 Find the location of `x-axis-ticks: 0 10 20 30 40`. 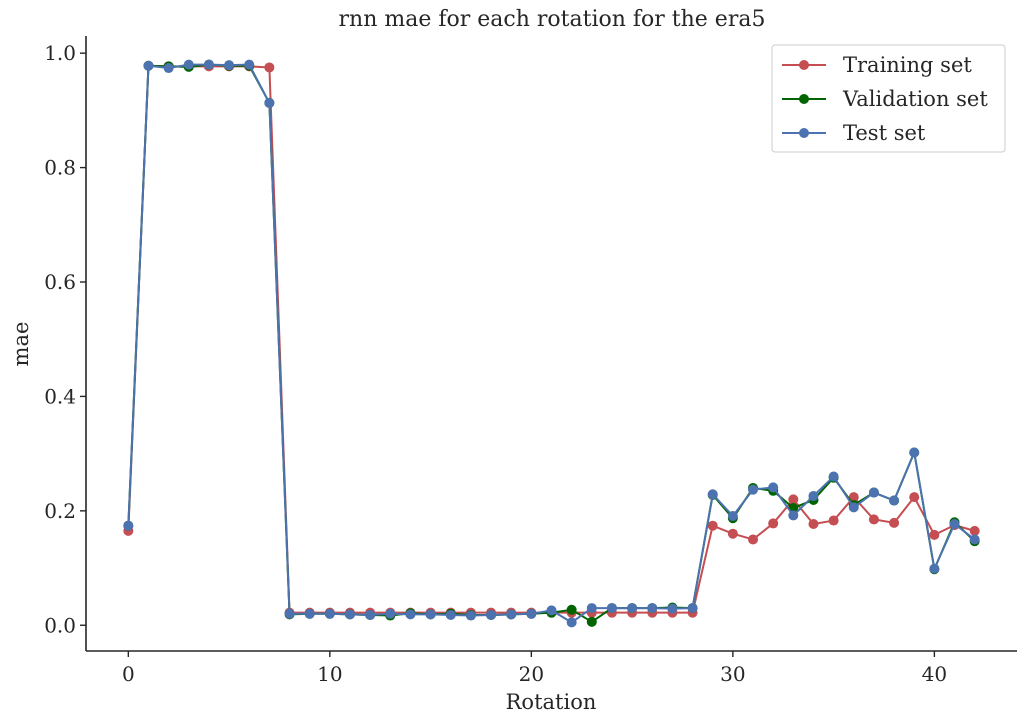

x-axis-ticks: 0 10 20 30 40 is located at coordinates (534, 668).